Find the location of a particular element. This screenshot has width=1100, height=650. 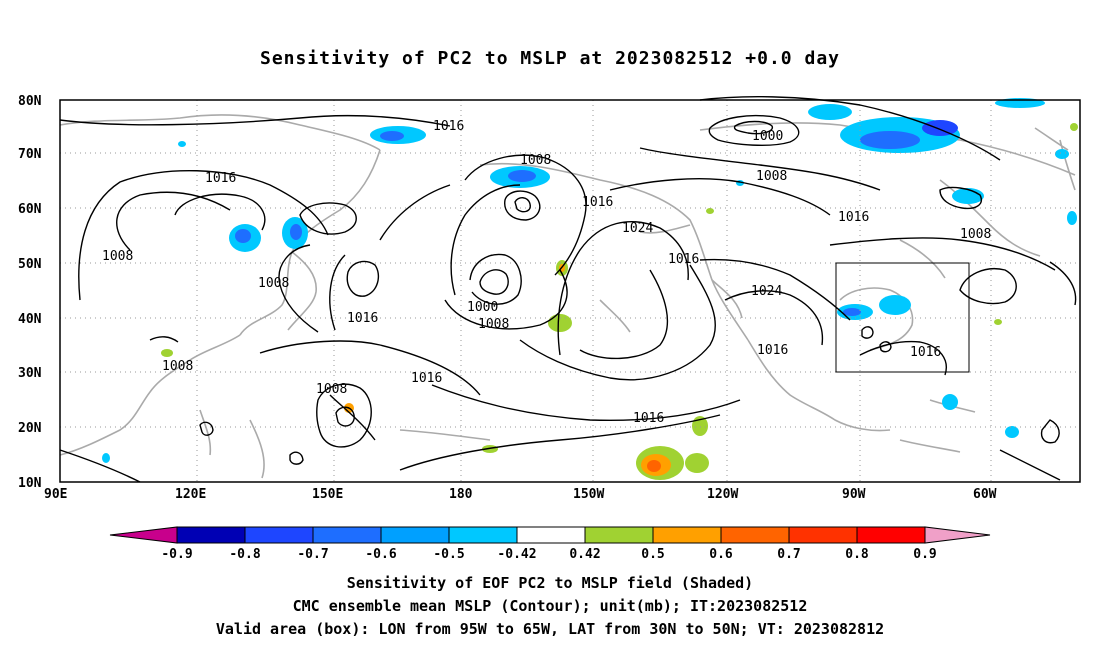

colorbar-tick-label: -0.8 is located at coordinates (244, 554).